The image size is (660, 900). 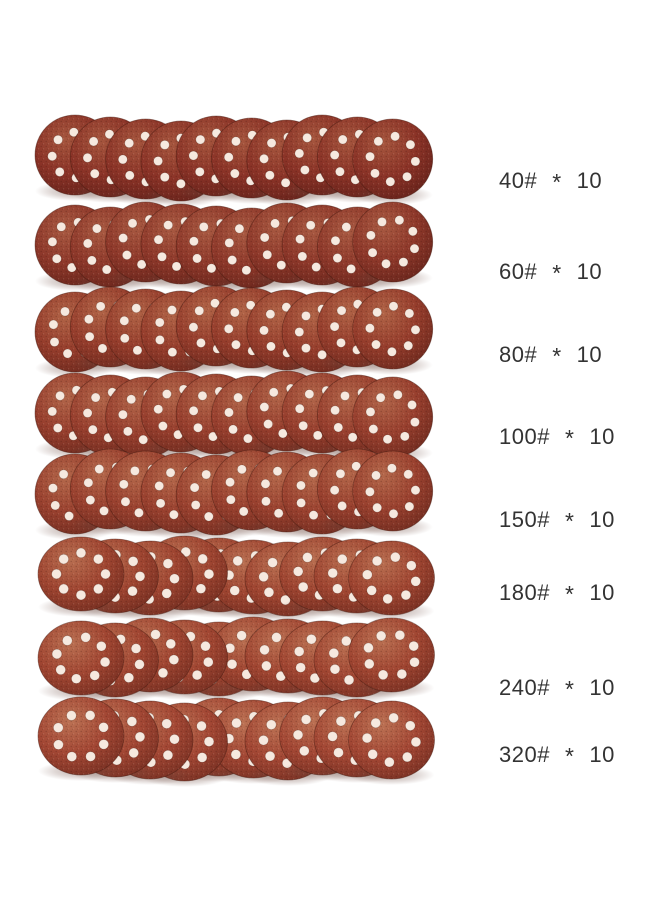 I want to click on sanding-disc, so click(x=81, y=576).